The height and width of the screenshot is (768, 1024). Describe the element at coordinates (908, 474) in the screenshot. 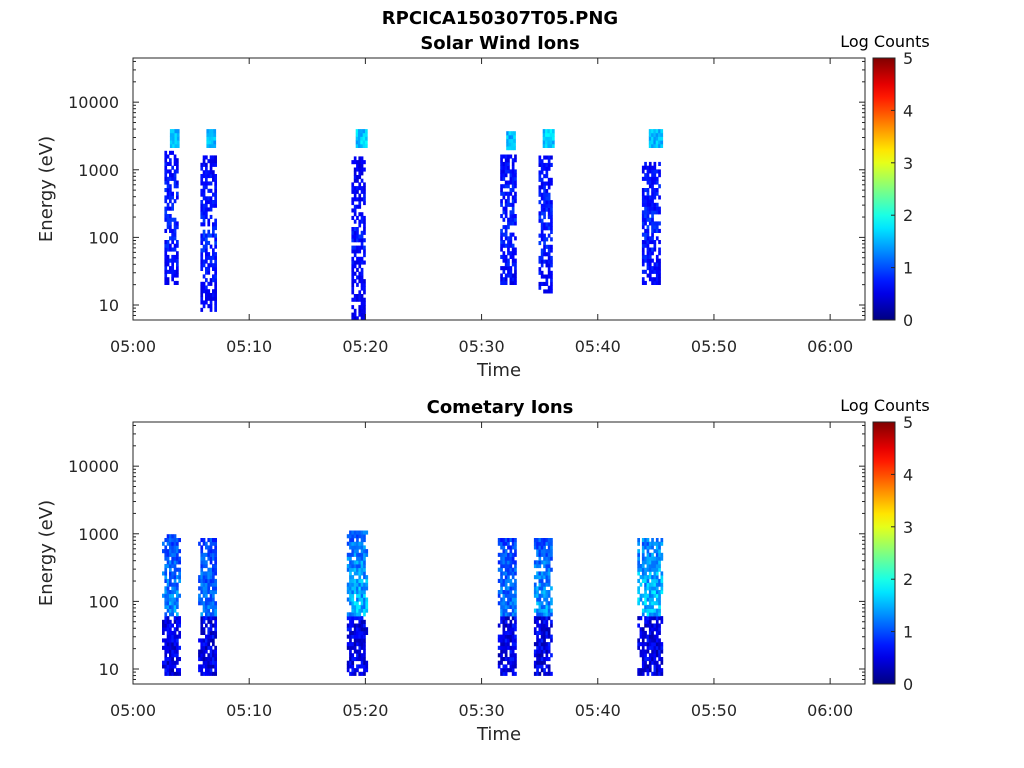

I see `colorbar-tick-label: 4` at that location.